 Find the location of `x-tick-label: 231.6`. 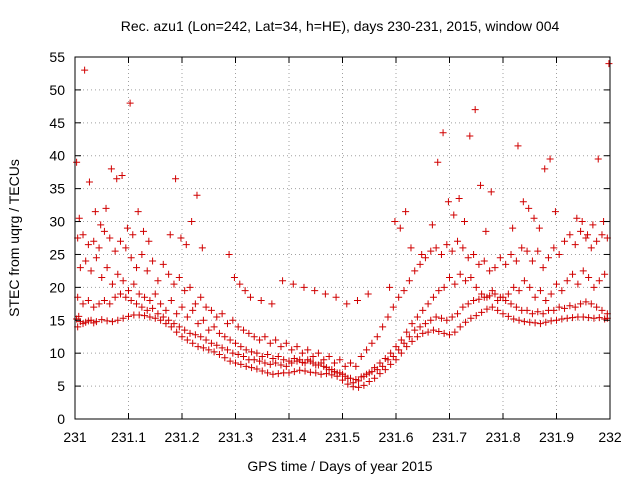

x-tick-label: 231.6 is located at coordinates (395, 437).